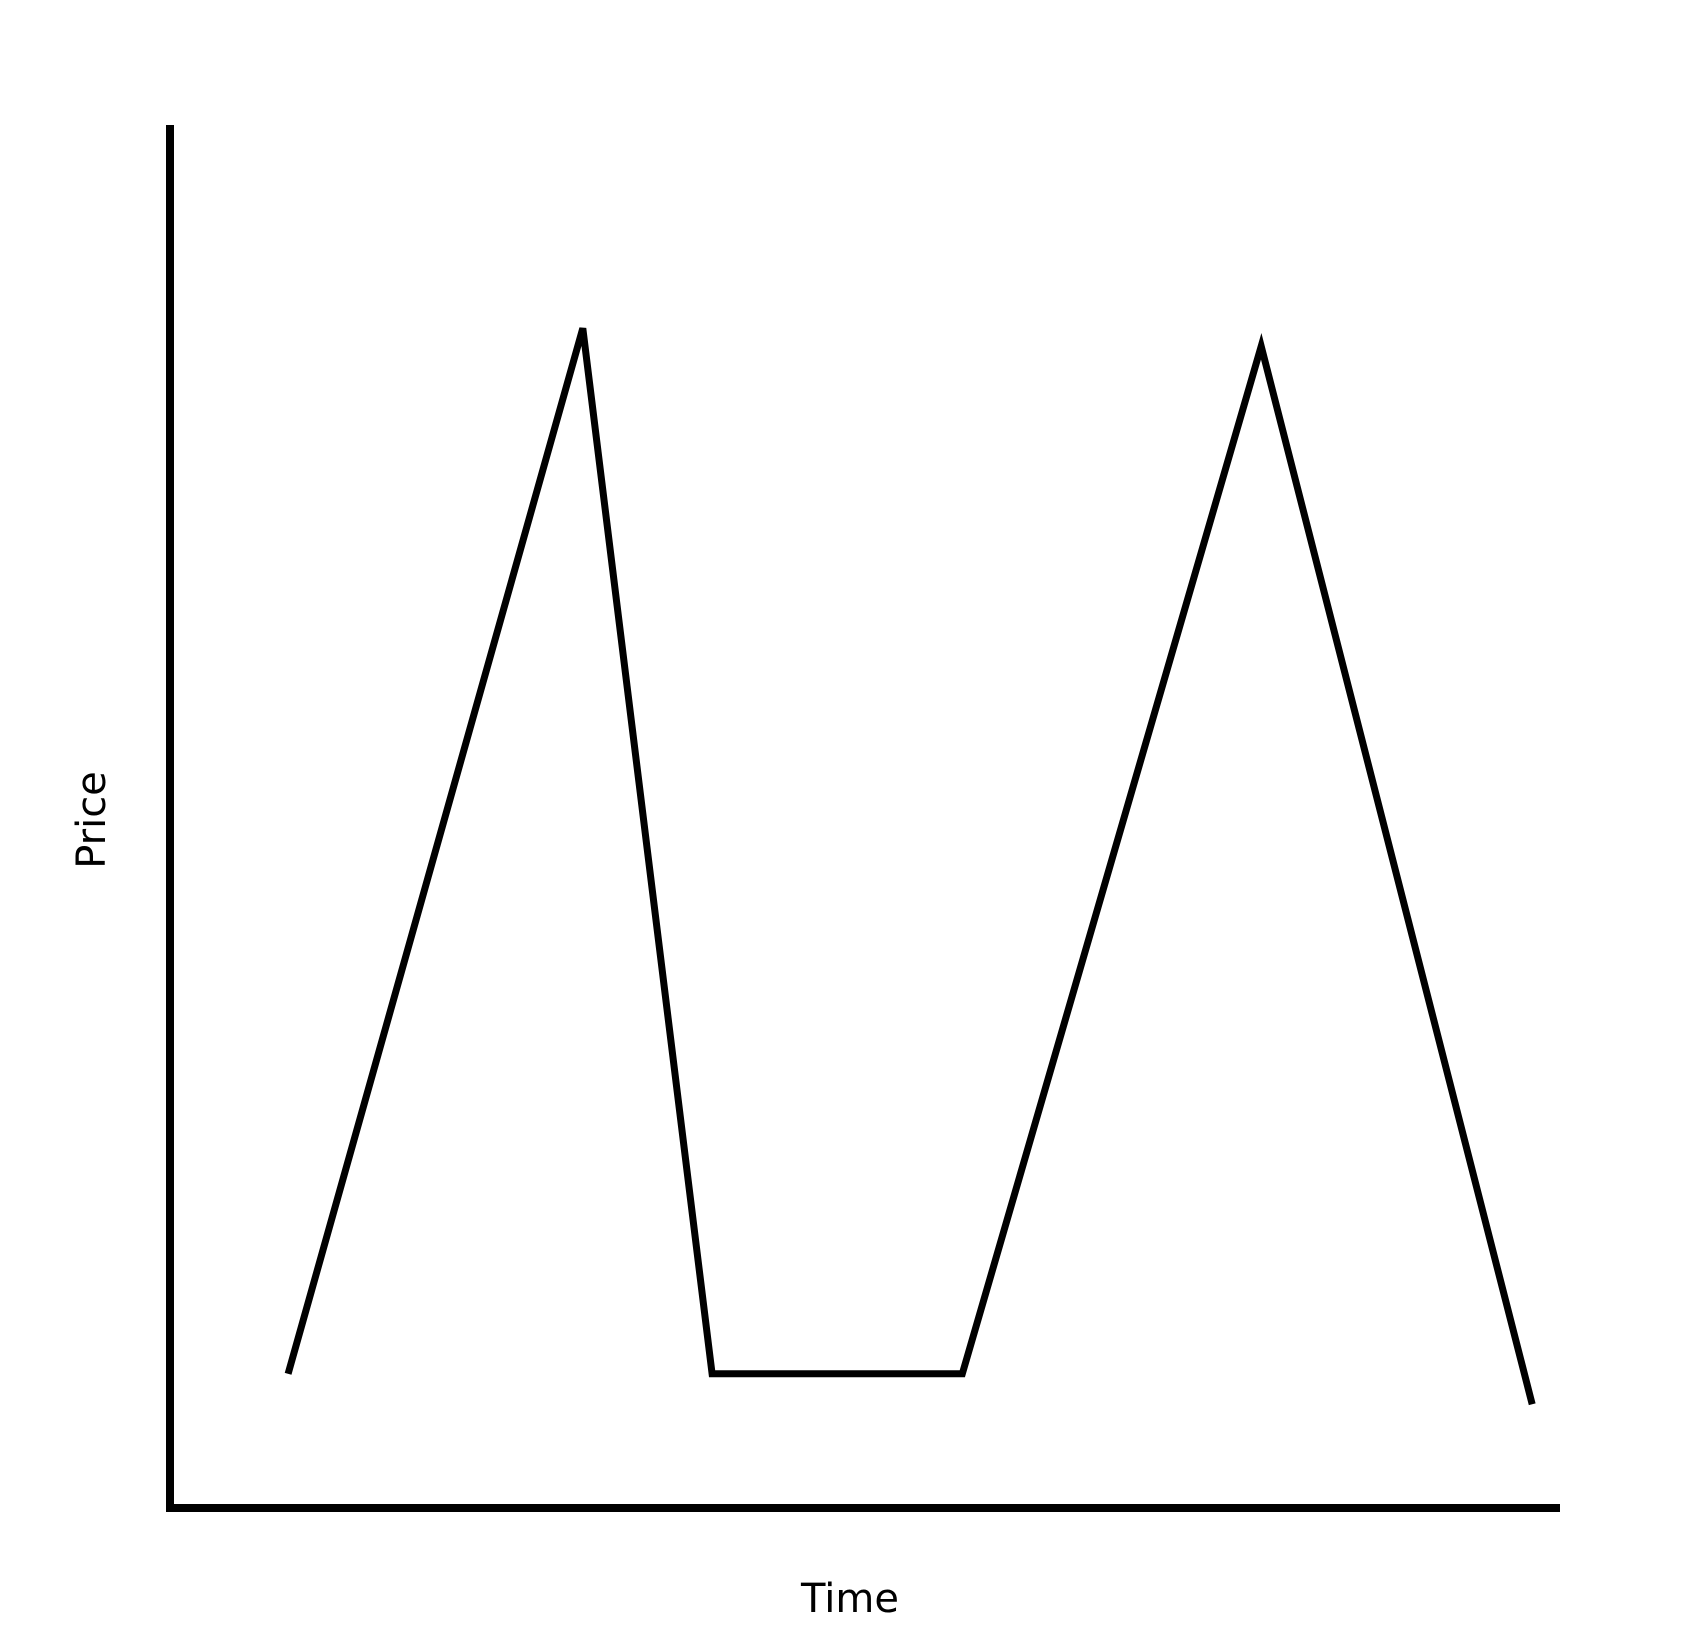  What do you see at coordinates (849, 1599) in the screenshot?
I see `x-axis-label: Time` at bounding box center [849, 1599].